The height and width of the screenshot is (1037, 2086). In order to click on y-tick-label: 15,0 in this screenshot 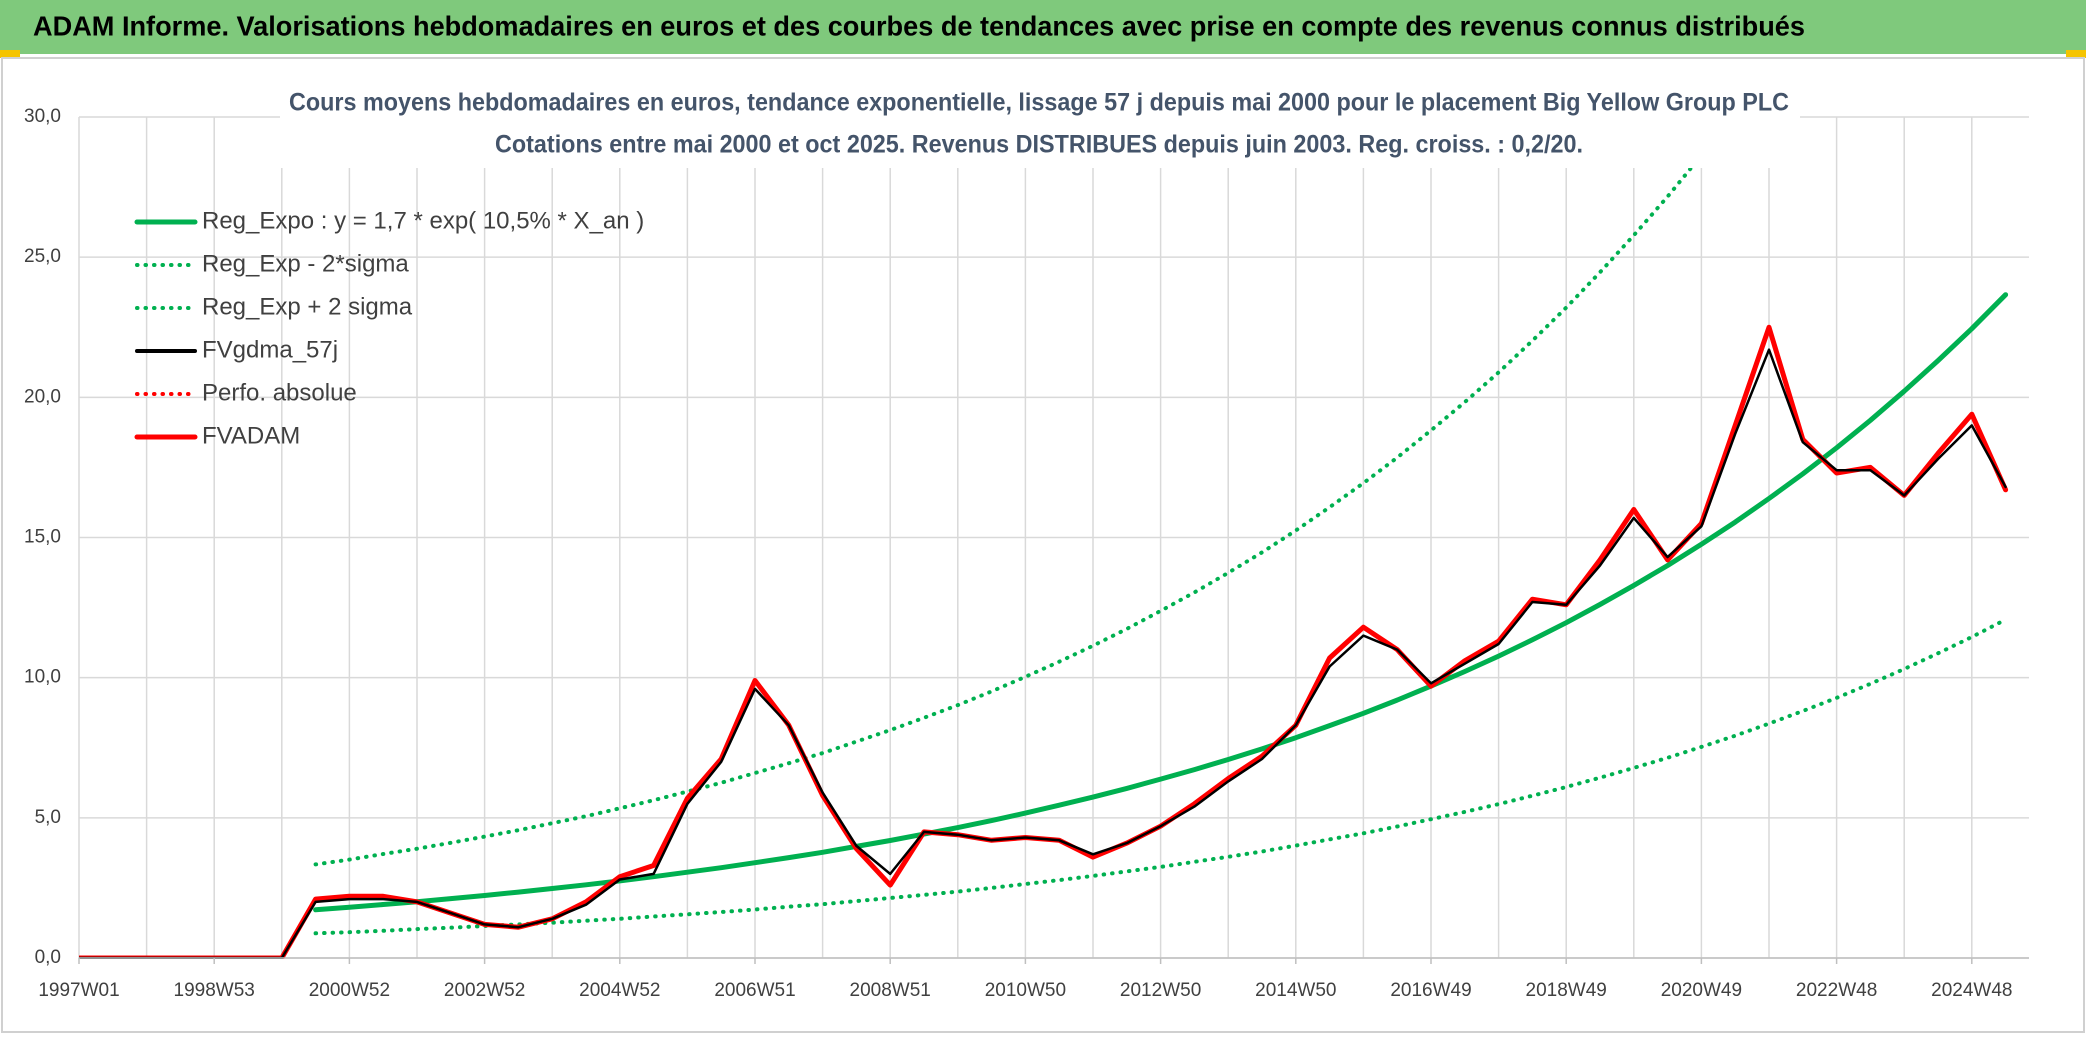, I will do `click(42, 537)`.